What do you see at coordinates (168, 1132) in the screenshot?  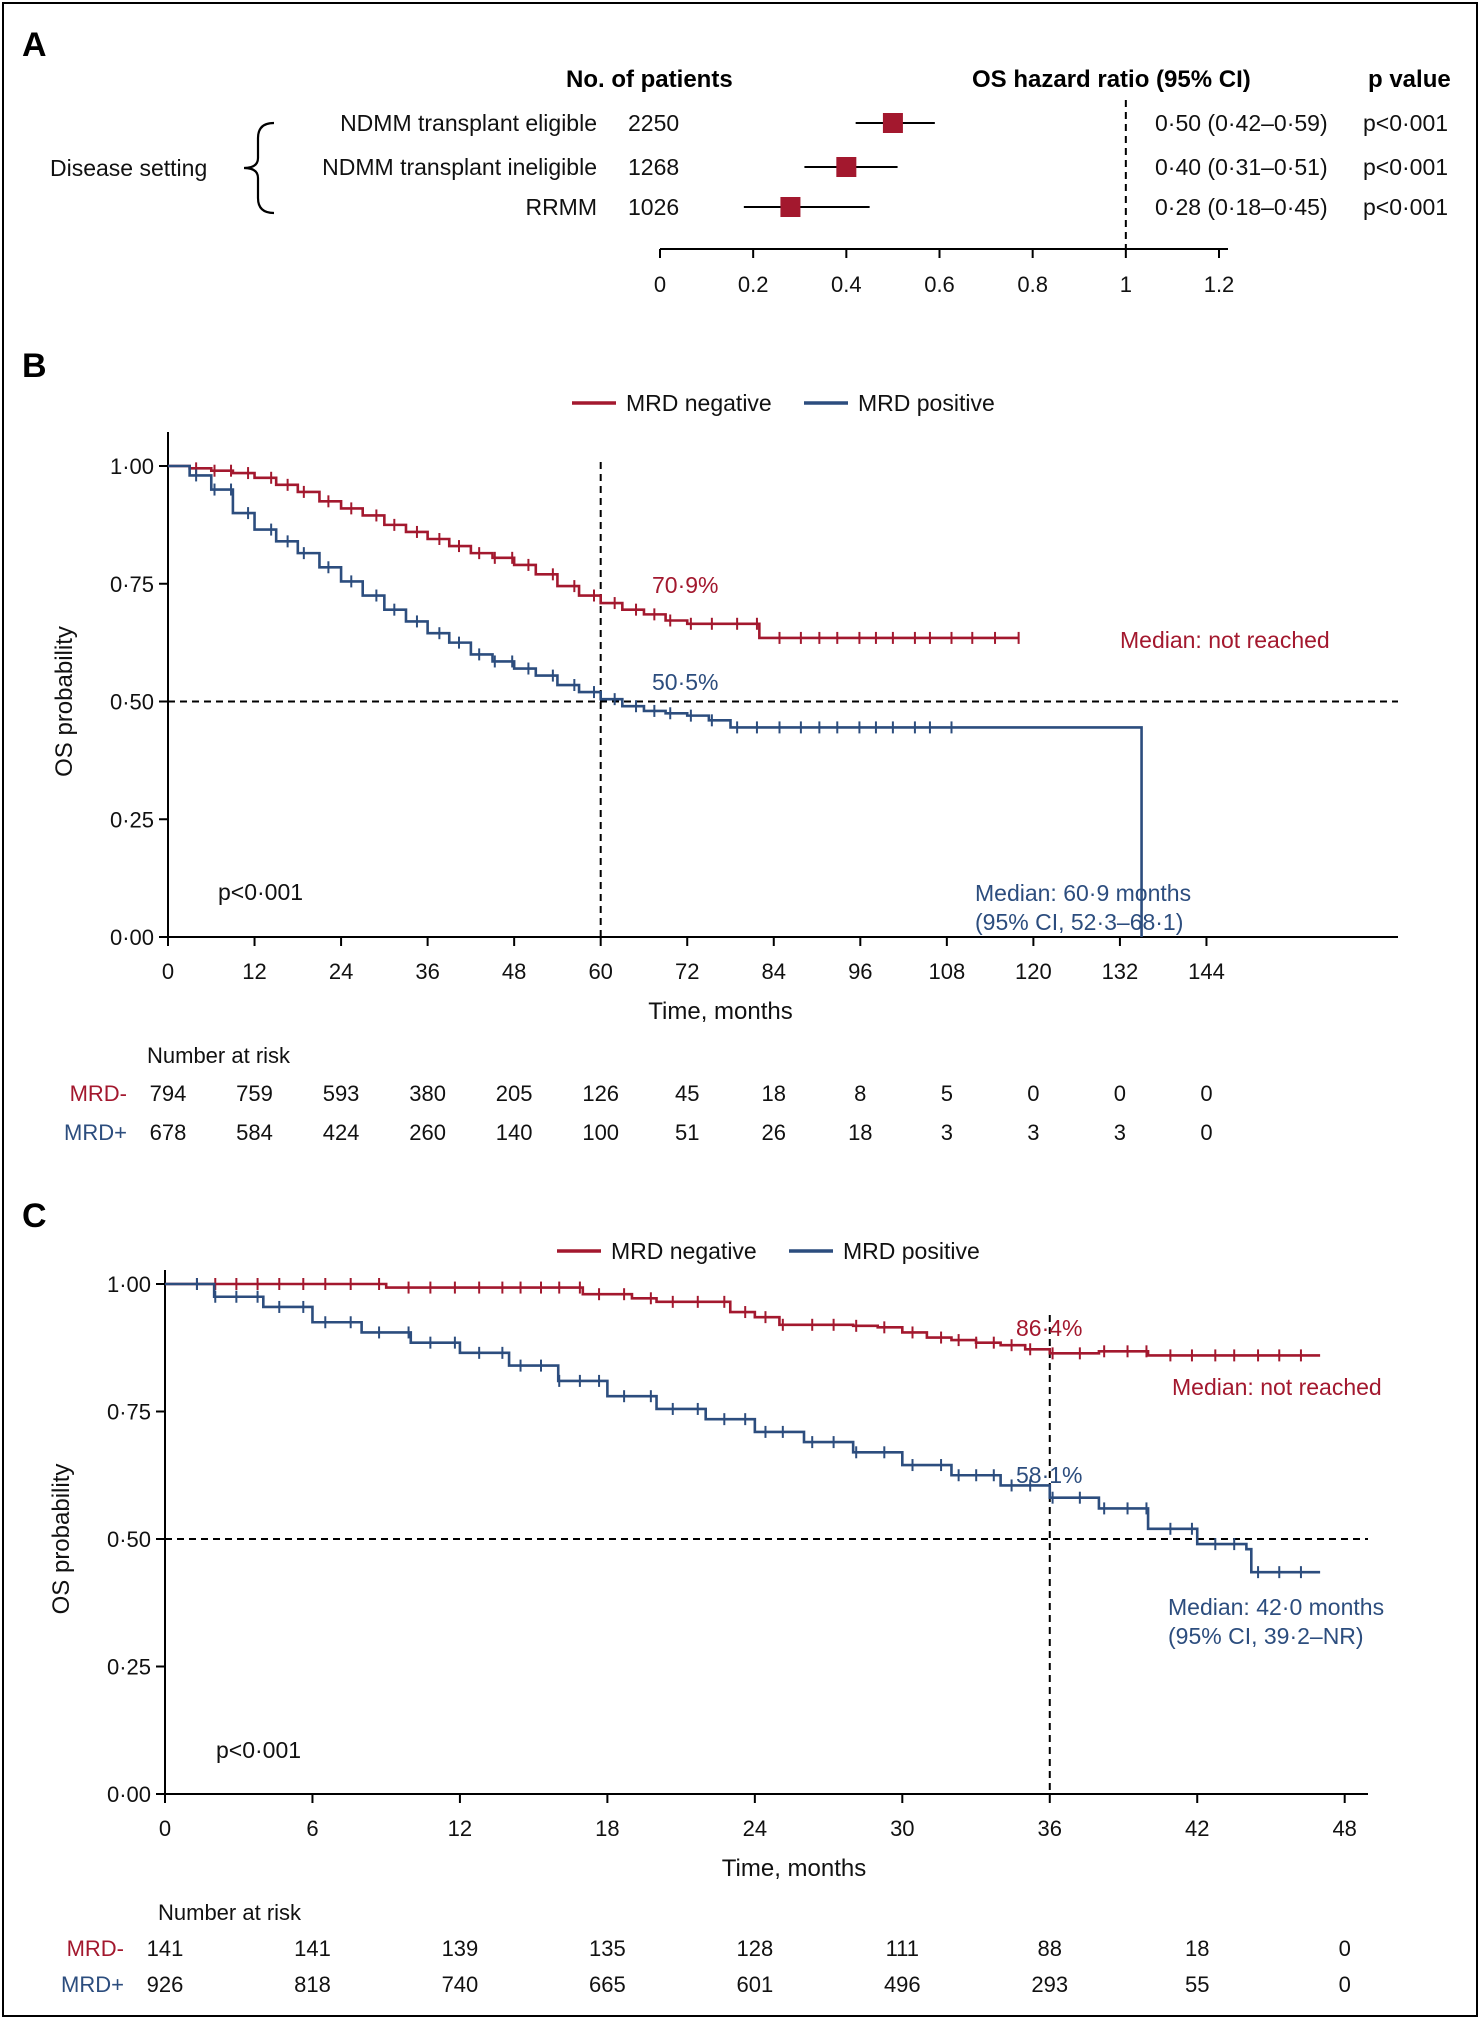 I see `risk-count: 678` at bounding box center [168, 1132].